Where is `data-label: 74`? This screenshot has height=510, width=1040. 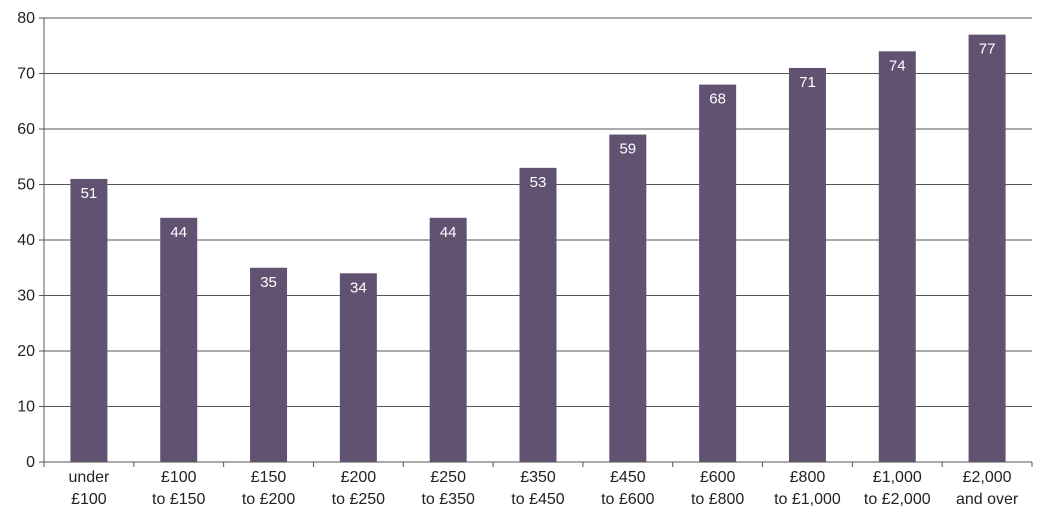 data-label: 74 is located at coordinates (897, 65).